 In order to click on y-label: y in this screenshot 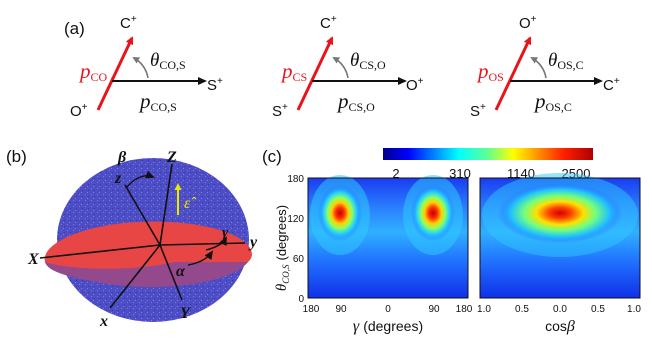, I will do `click(253, 242)`.